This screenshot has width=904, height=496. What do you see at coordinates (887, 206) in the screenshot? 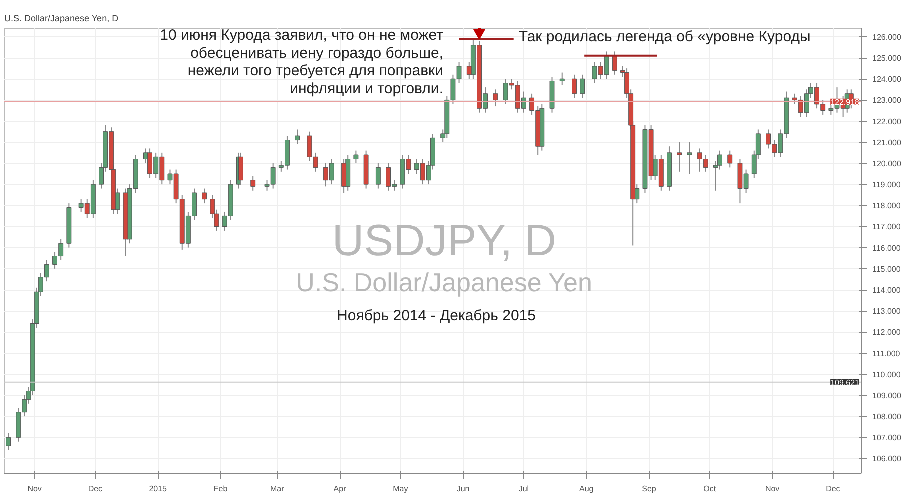
I see `y-tick-label: 118.000` at bounding box center [887, 206].